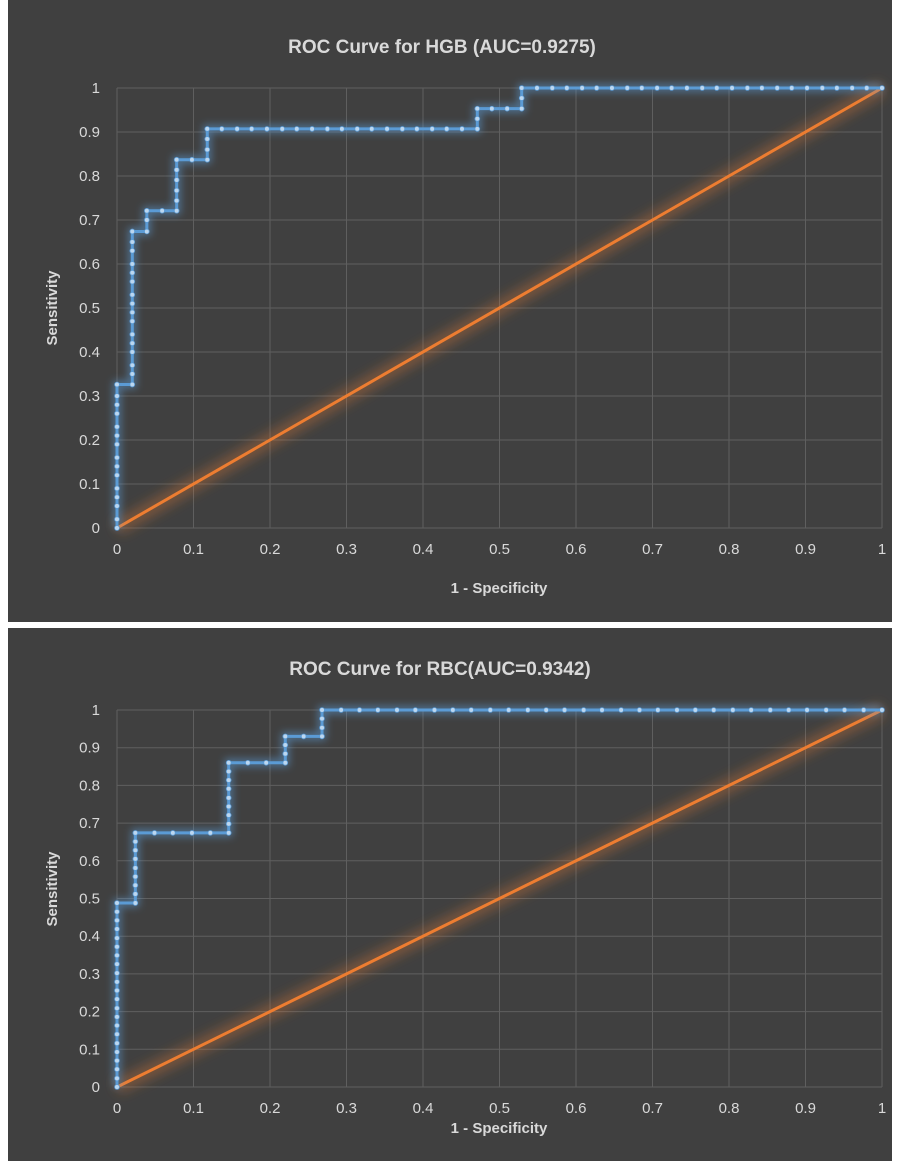 The image size is (899, 1161). I want to click on y-axis-title: Sensitivity, so click(52, 889).